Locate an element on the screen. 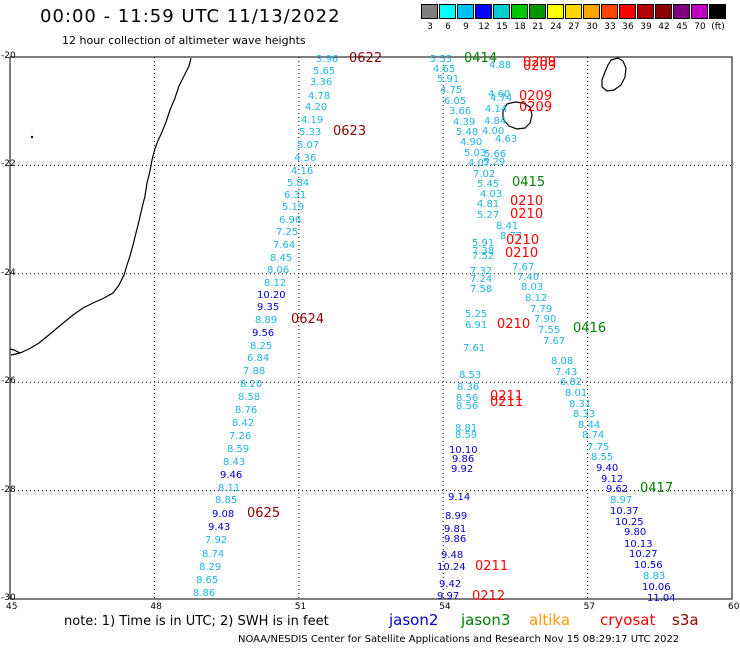 The width and height of the screenshot is (740, 650). color-scale-tick: 9 is located at coordinates (466, 27).